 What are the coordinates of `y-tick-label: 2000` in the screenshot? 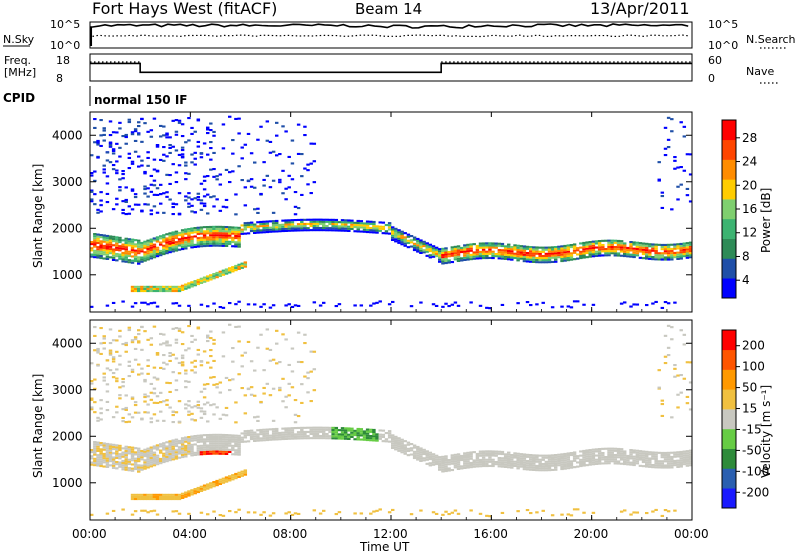 It's located at (67, 436).